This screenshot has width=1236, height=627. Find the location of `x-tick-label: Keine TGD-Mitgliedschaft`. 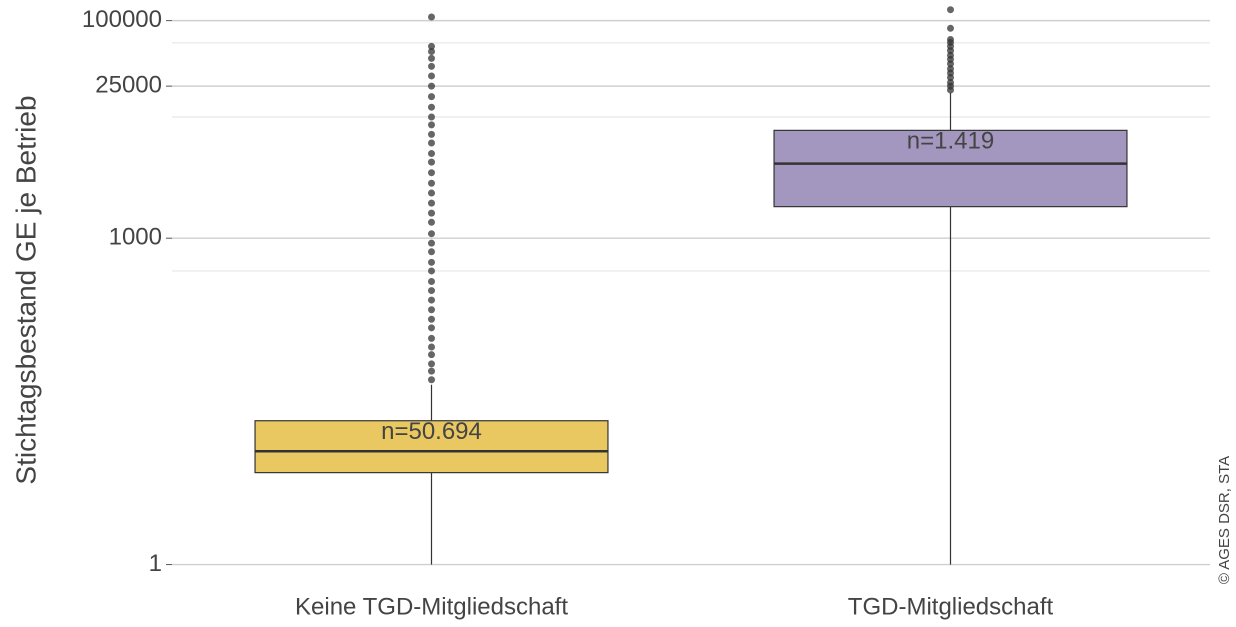

x-tick-label: Keine TGD-Mitgliedschaft is located at coordinates (431, 606).